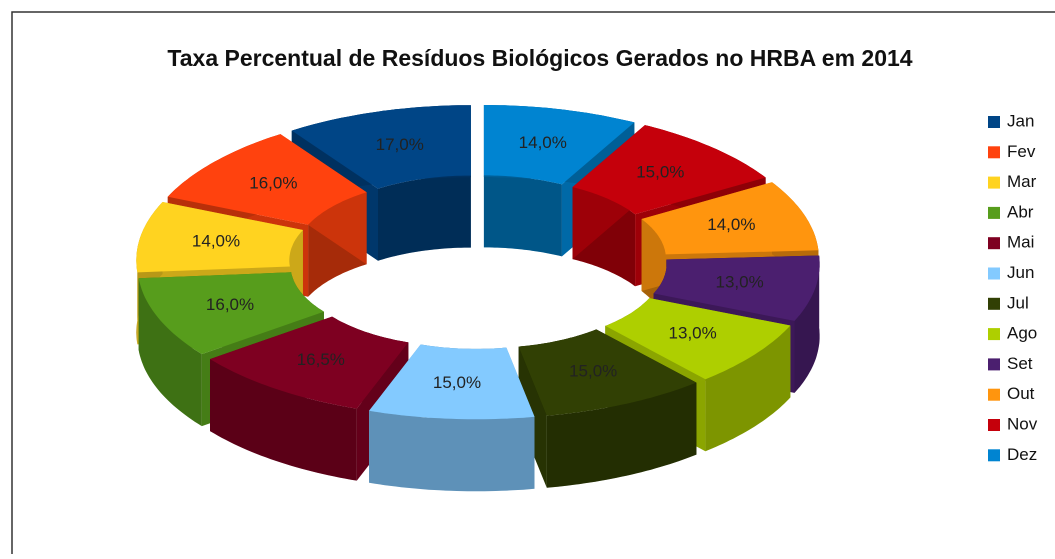  I want to click on legend-label: Mar, so click(1022, 181).